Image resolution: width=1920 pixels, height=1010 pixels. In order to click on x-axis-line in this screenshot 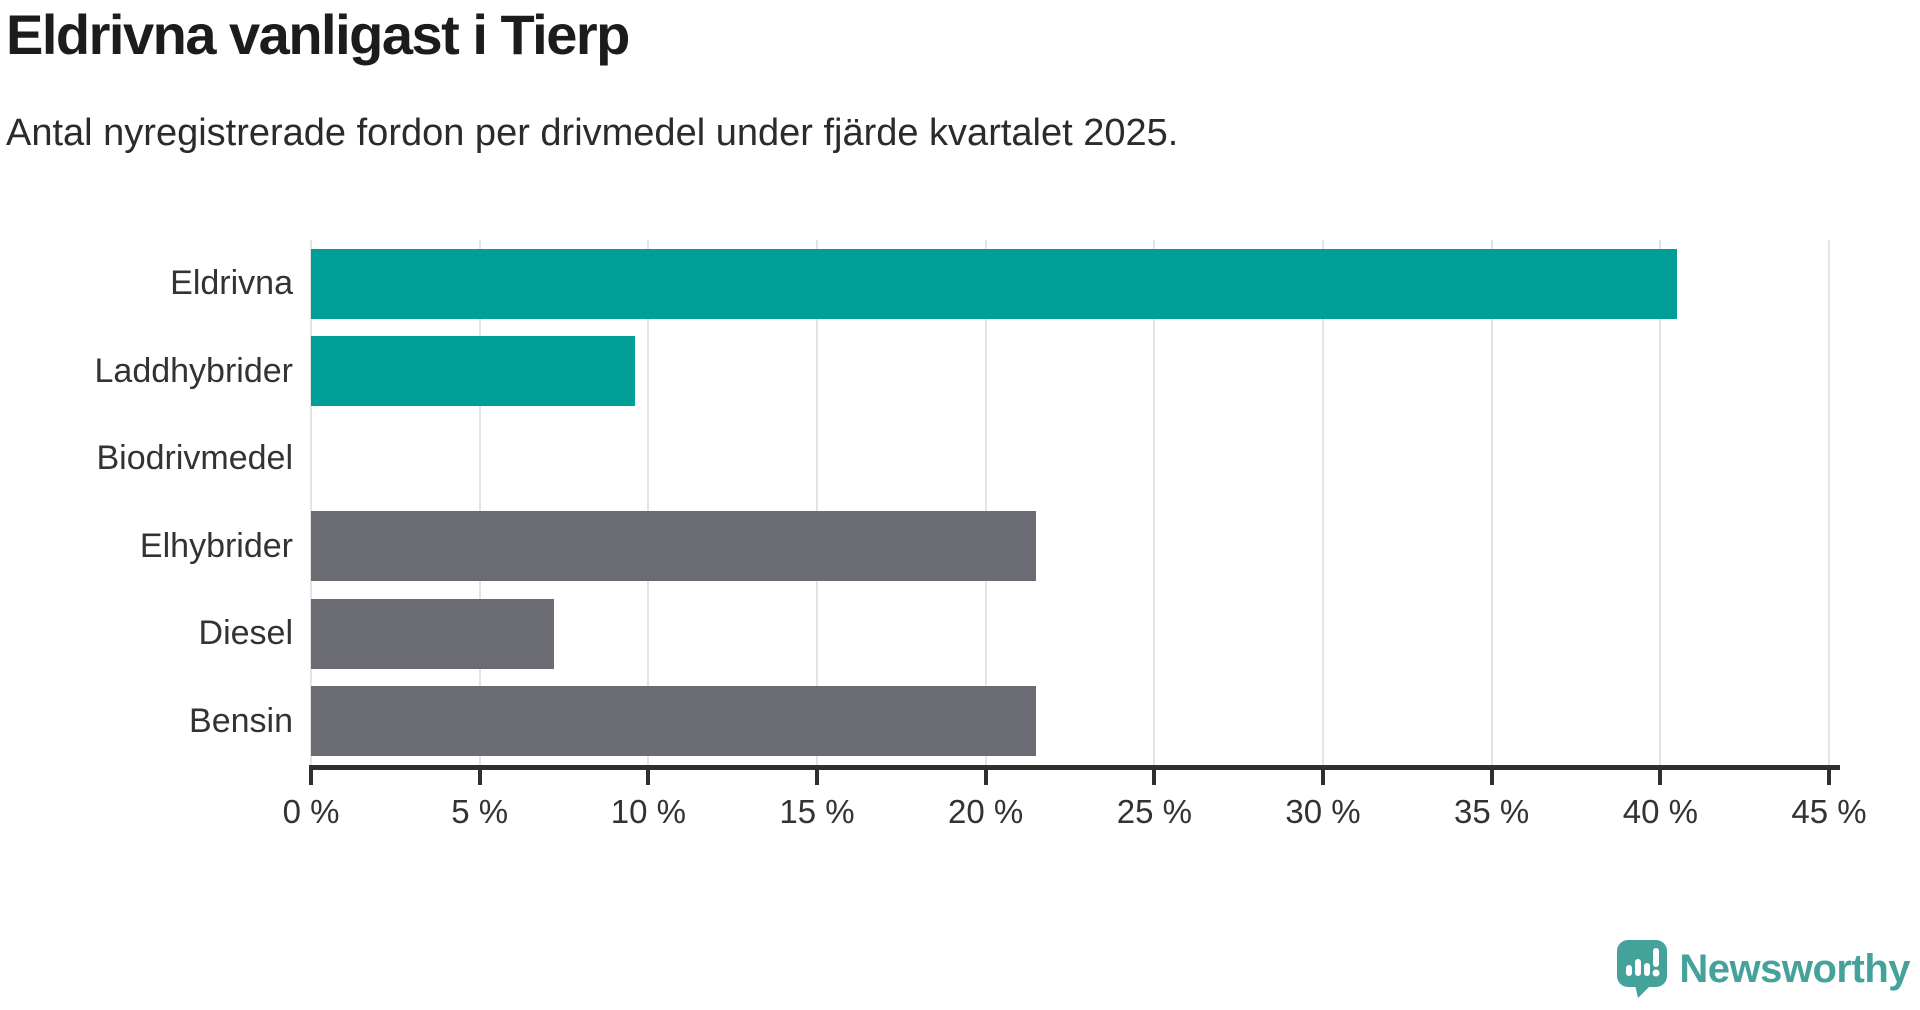, I will do `click(1074, 767)`.